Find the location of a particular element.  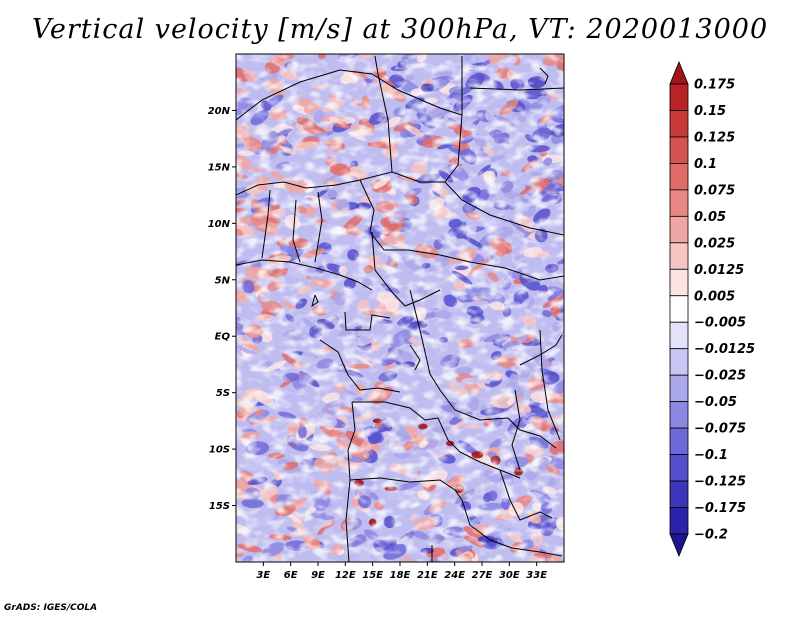

colorbar-label: −0.005 is located at coordinates (720, 323).